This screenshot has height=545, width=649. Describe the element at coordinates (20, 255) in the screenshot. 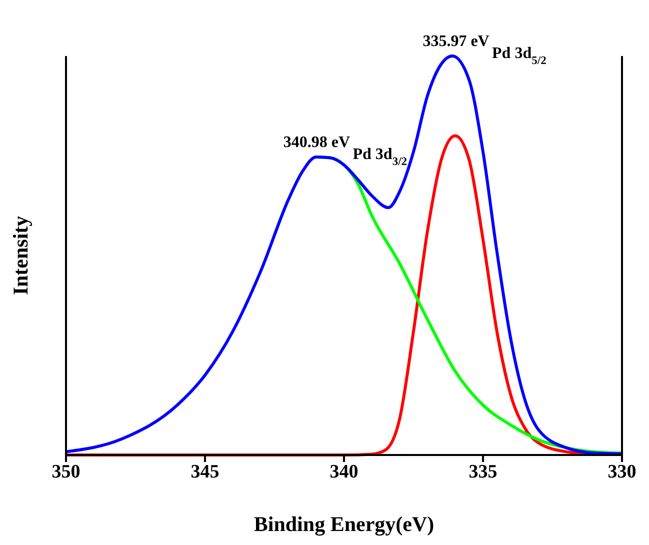

I see `y-axis-title: Intensity` at that location.